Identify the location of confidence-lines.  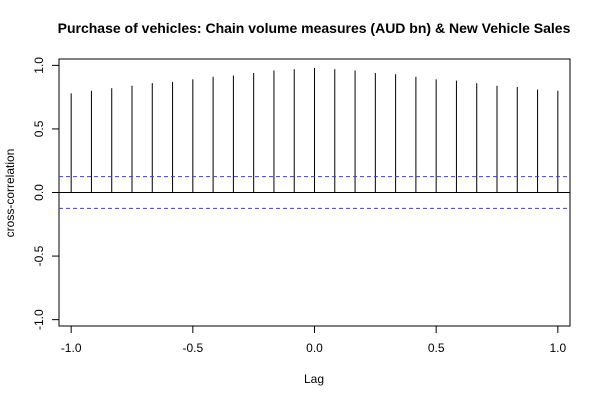
(314, 192).